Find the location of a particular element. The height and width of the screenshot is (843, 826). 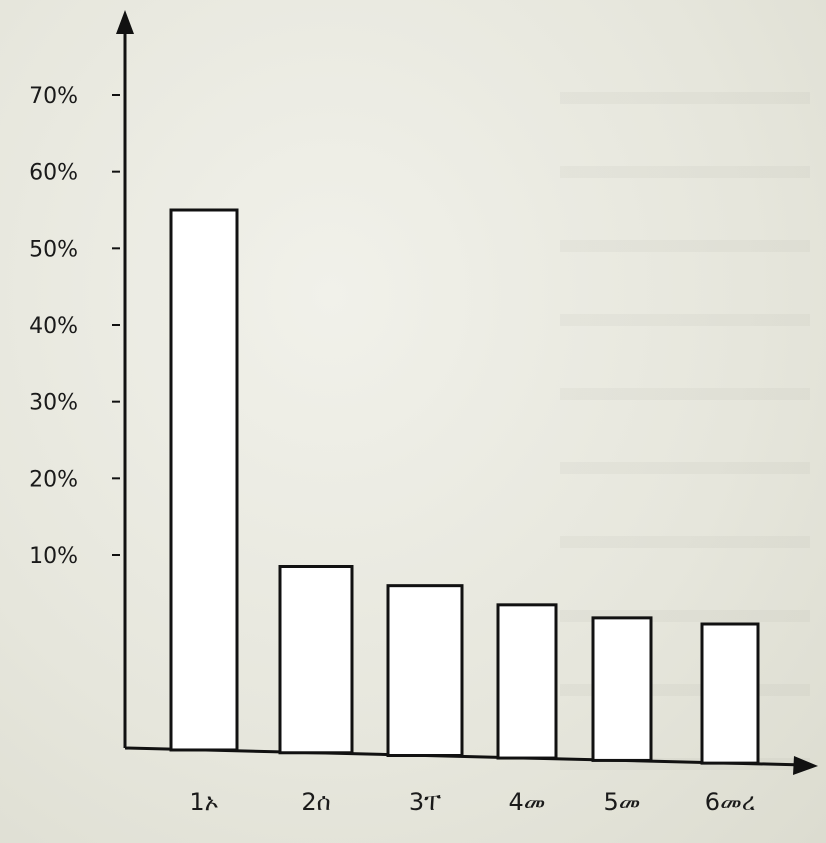

y-tick-label: 30% is located at coordinates (53, 403).